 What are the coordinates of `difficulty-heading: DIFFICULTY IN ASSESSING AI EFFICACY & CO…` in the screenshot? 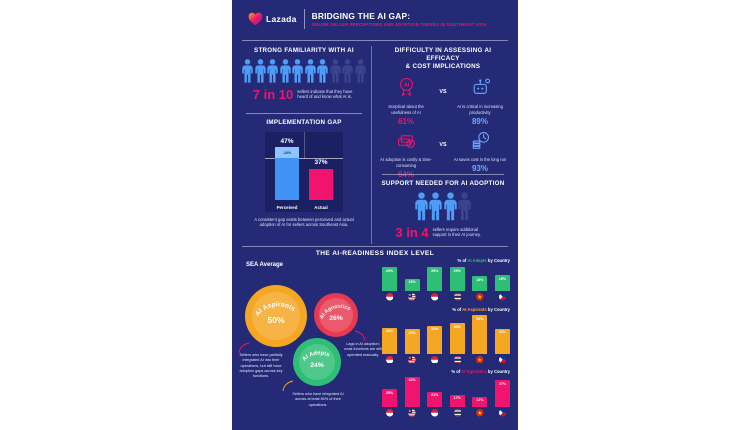 It's located at (443, 58).